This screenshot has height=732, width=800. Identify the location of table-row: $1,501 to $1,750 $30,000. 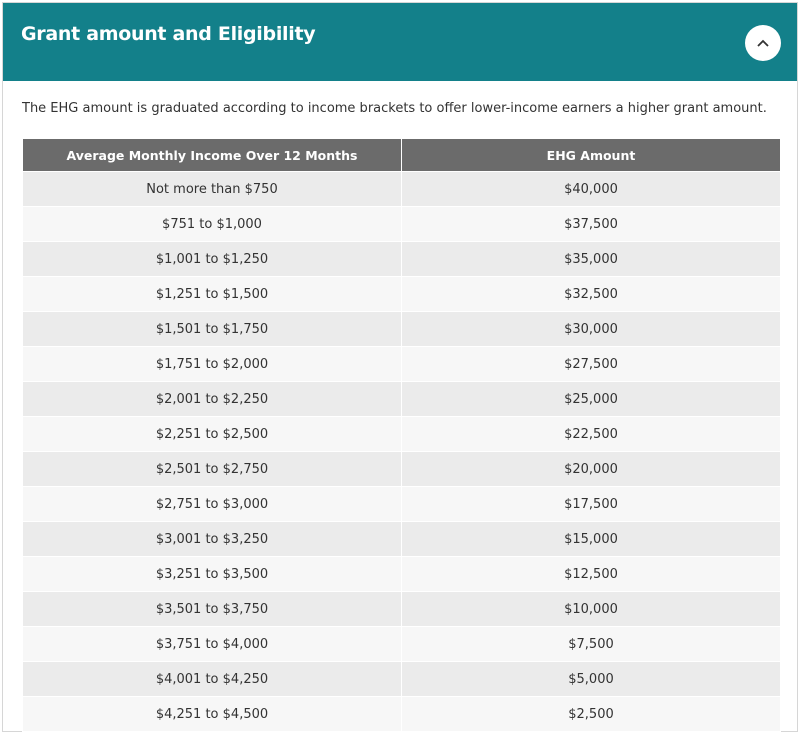
(401, 329).